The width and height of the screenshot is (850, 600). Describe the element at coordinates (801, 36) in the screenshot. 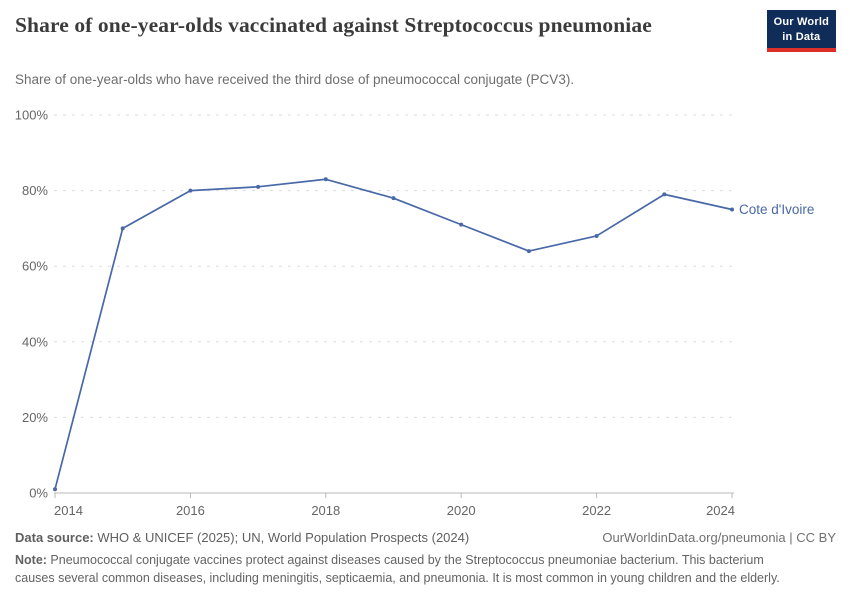

I see `owid-logo-line2: in Data` at that location.